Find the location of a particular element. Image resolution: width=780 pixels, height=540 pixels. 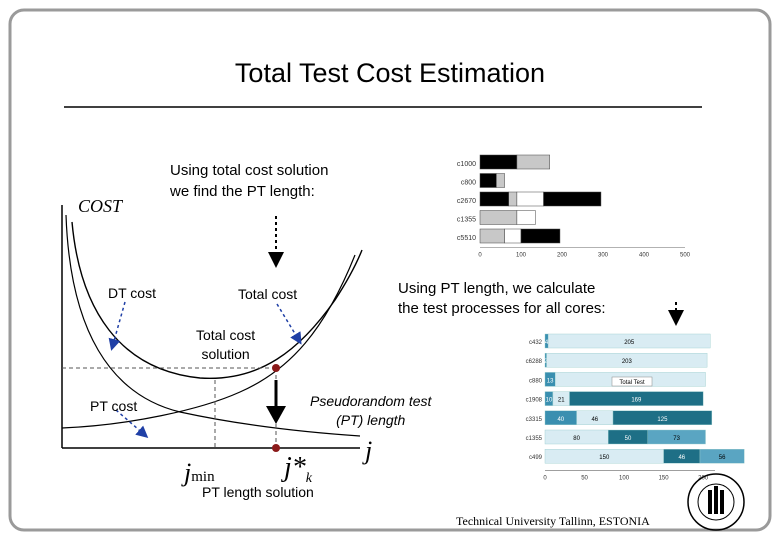

note-right-line2: the test processes for all cores: is located at coordinates (502, 308).